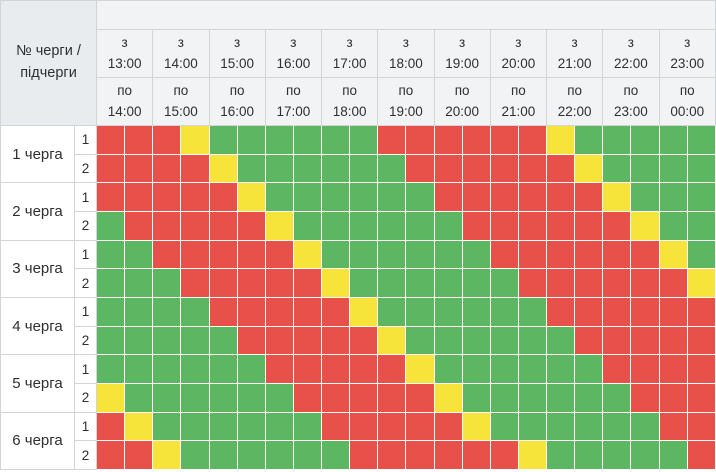 The height and width of the screenshot is (472, 716). Describe the element at coordinates (293, 53) in the screenshot. I see `header-from-16:00: з 16:00` at that location.